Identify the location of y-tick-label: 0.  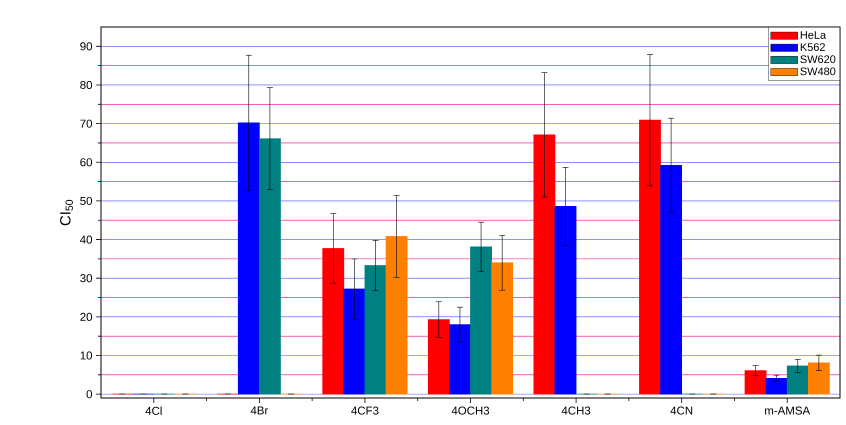
(89, 394).